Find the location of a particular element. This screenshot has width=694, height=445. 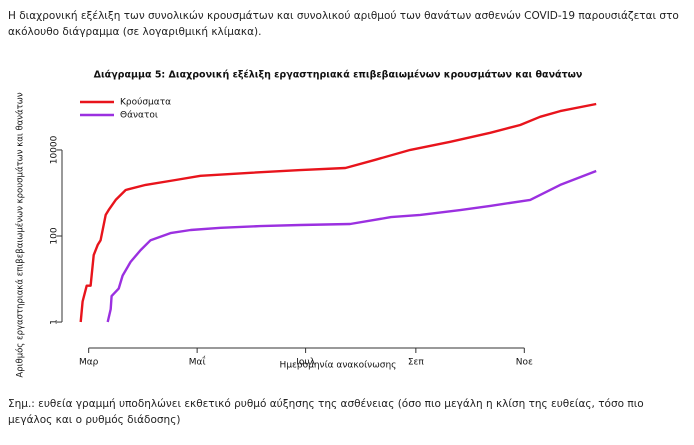

y-tick-label: 100 is located at coordinates (55, 235).